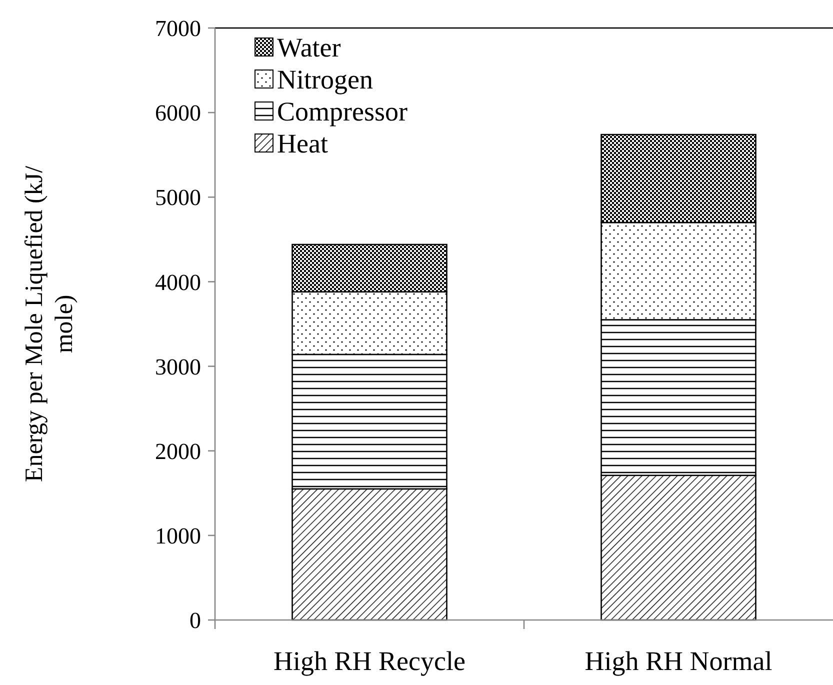  I want to click on legend-label: Water, so click(309, 47).